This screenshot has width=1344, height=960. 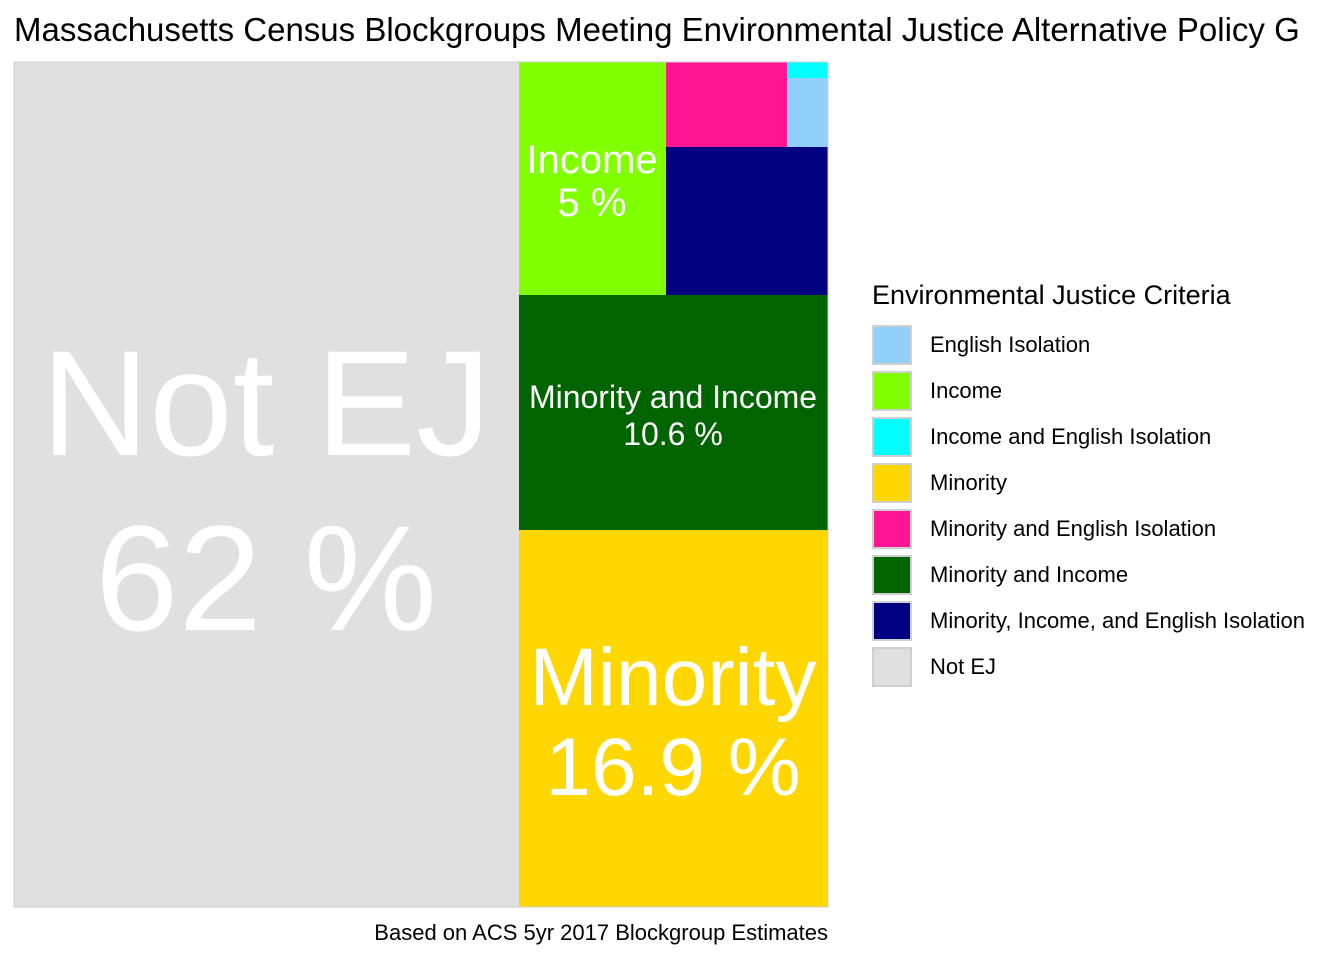 I want to click on legend-label-minority-income-and-english-isolation: Minority, Income, and English Isolation, so click(x=1117, y=620).